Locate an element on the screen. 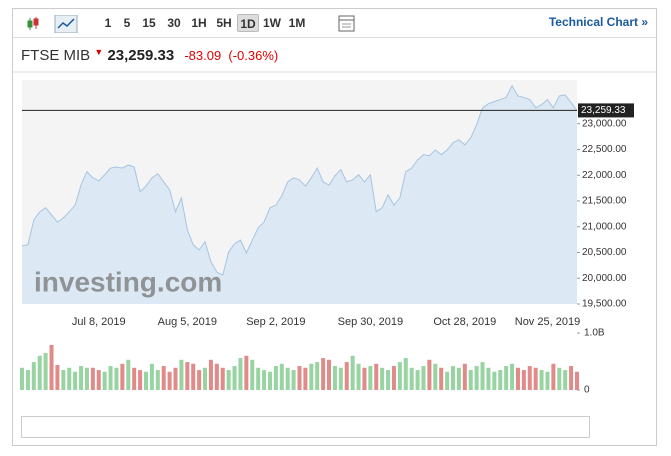 This screenshot has width=671, height=456. quote-header: FTSE MIB ▼ 23,259.33 -83.09 (-0.36%) is located at coordinates (149, 55).